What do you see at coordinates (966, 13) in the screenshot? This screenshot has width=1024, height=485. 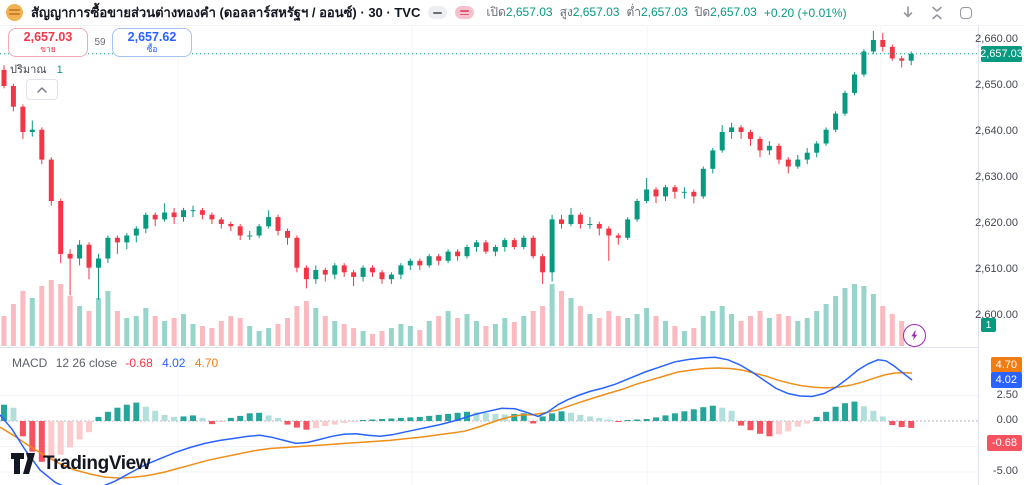 I see `screenshot-icon` at bounding box center [966, 13].